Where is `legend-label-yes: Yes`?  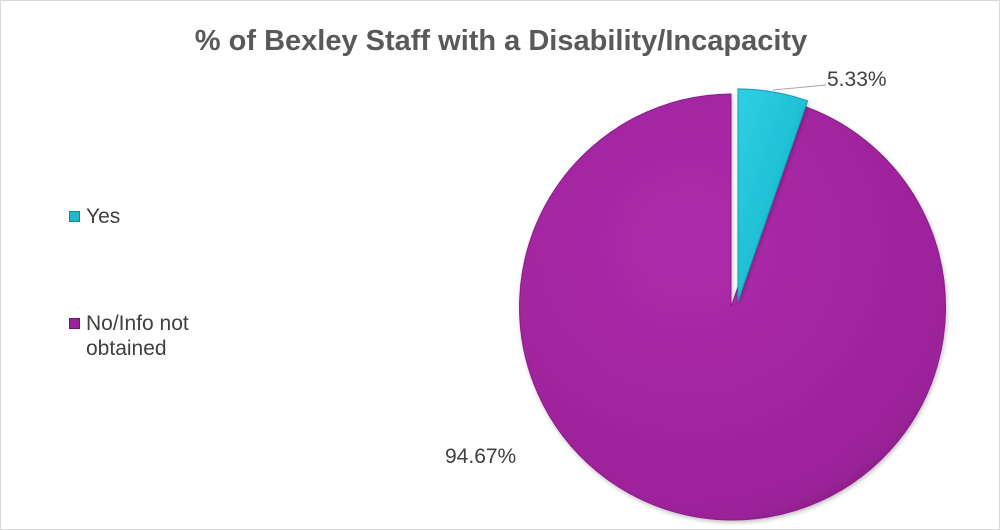
legend-label-yes: Yes is located at coordinates (103, 216).